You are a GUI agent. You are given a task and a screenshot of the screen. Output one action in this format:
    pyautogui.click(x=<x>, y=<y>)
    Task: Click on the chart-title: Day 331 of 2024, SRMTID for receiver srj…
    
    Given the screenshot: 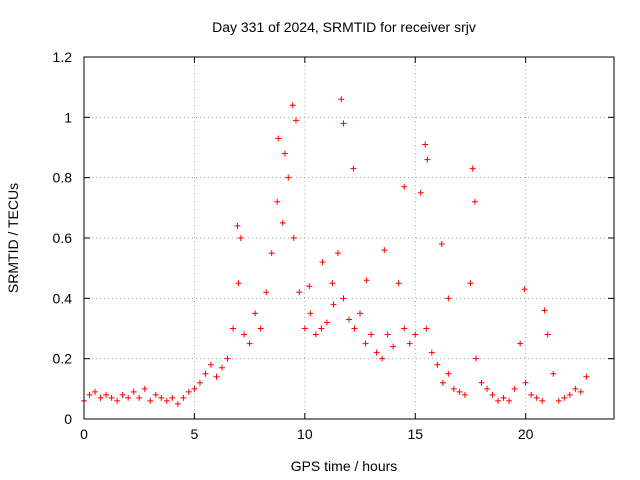 What is the action you would take?
    pyautogui.click(x=344, y=27)
    